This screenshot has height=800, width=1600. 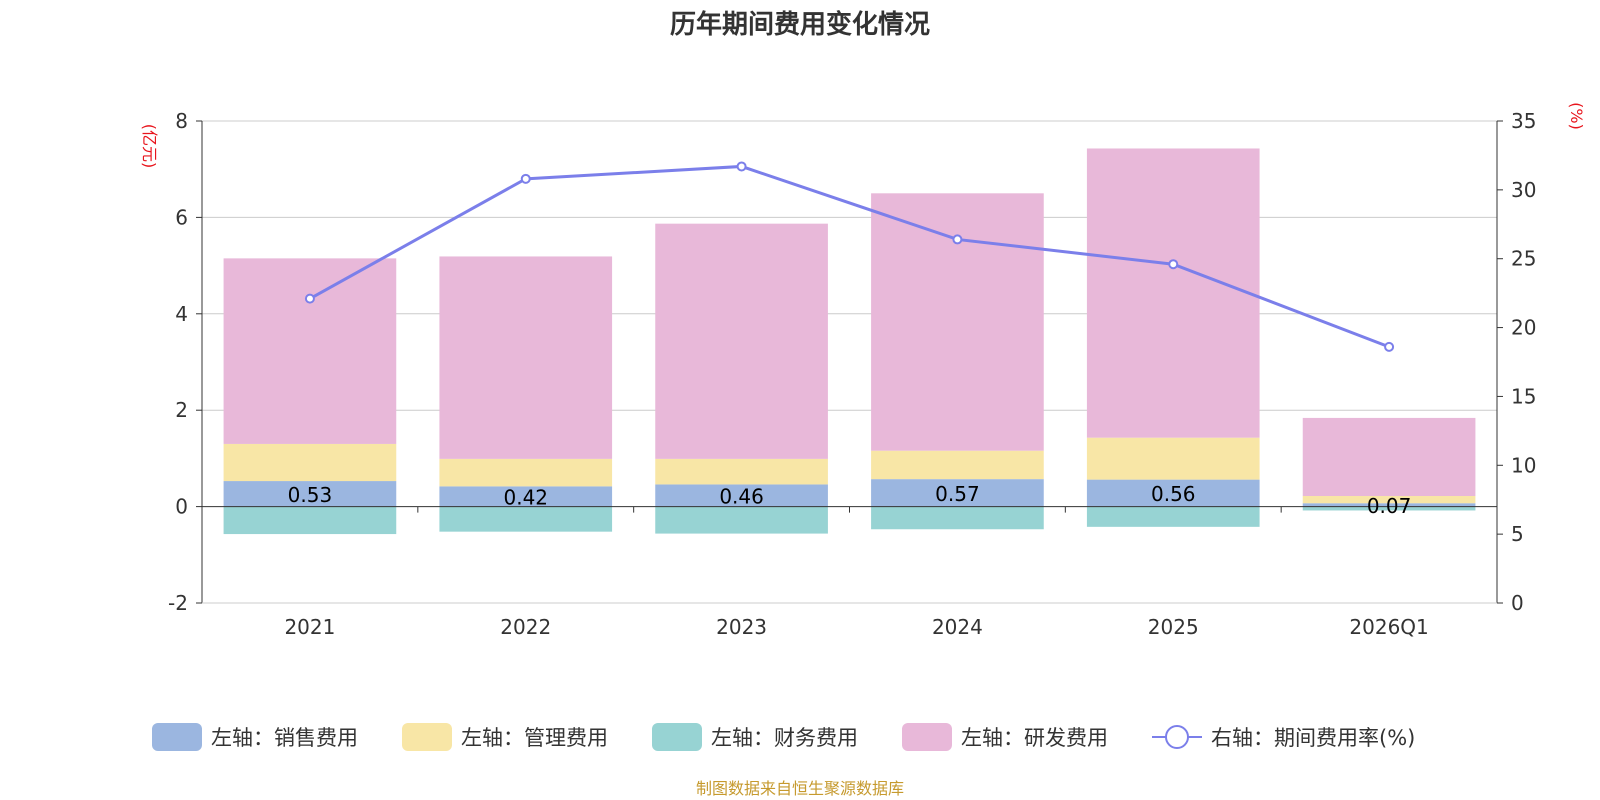 I want to click on legend-label: 左轴：研发费用, so click(x=1034, y=738).